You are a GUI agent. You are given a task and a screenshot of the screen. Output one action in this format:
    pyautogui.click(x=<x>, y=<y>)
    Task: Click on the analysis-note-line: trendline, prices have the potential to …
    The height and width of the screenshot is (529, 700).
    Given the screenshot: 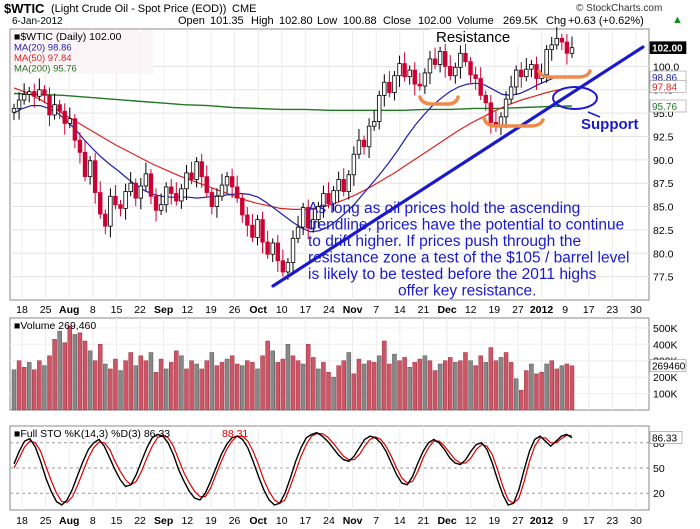 What is the action you would take?
    pyautogui.click(x=466, y=225)
    